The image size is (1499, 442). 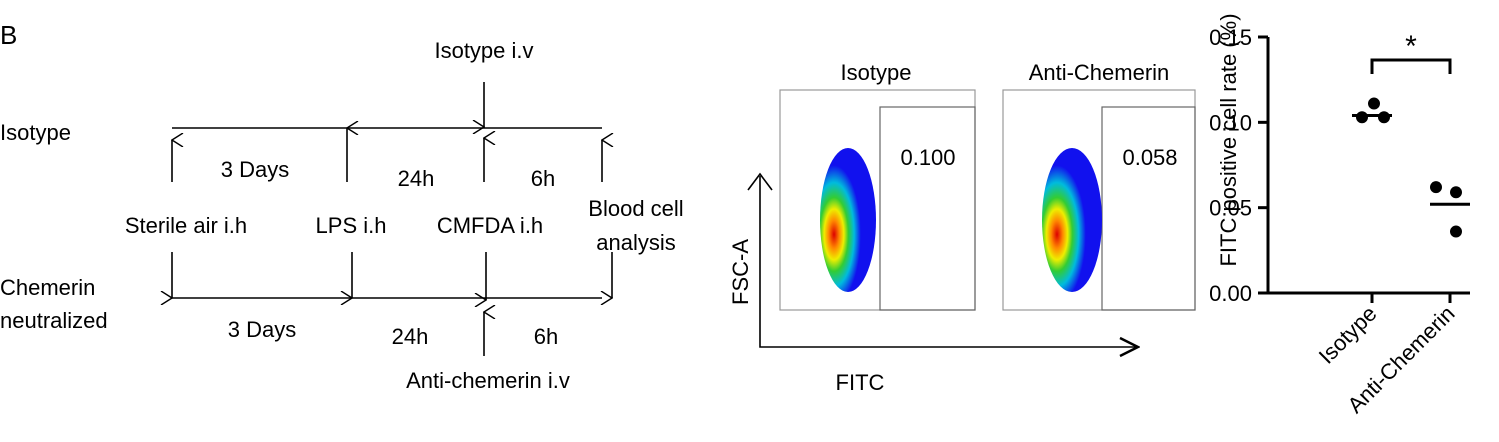 I want to click on y-tick-label: 0.00, so click(x=1230, y=293).